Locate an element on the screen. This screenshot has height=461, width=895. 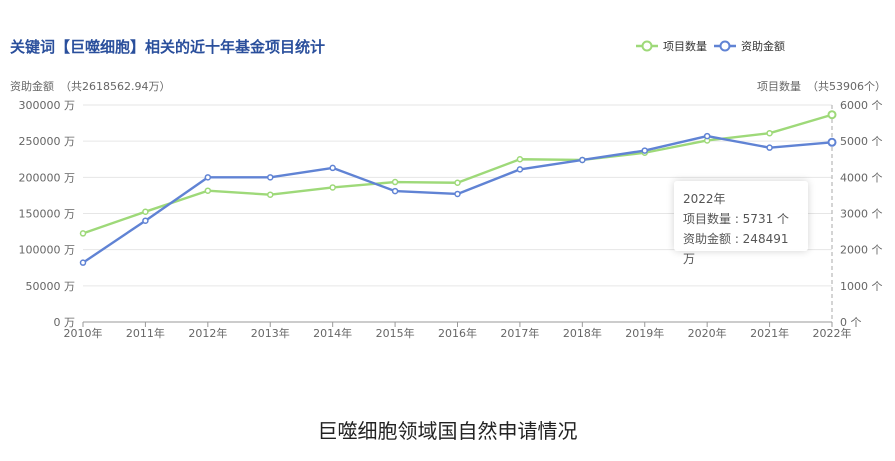
legend-item: 资助金额 is located at coordinates (749, 46).